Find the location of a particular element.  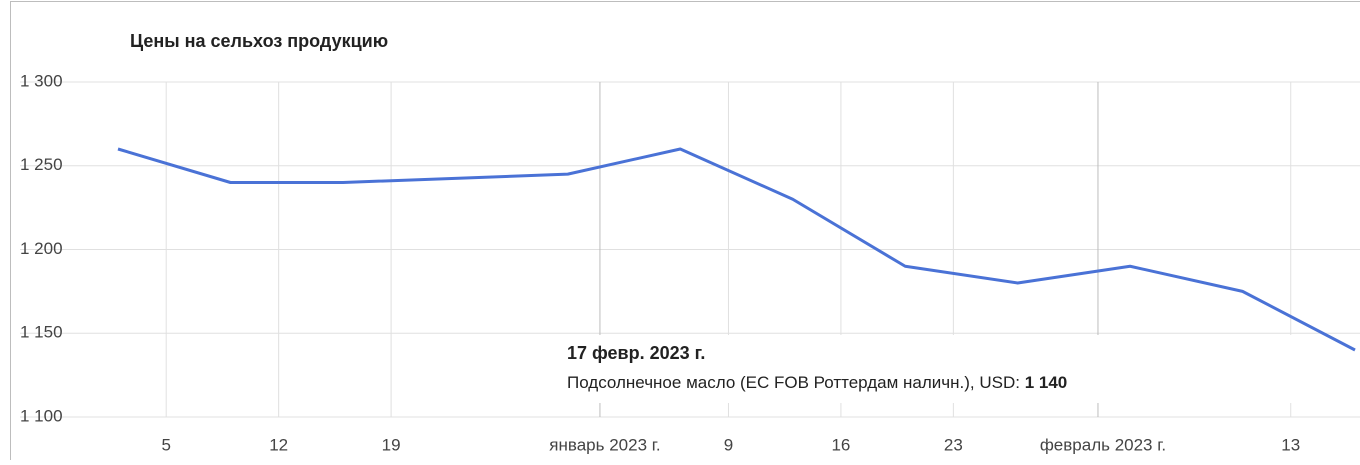

x-tick-label: 19 is located at coordinates (391, 444).